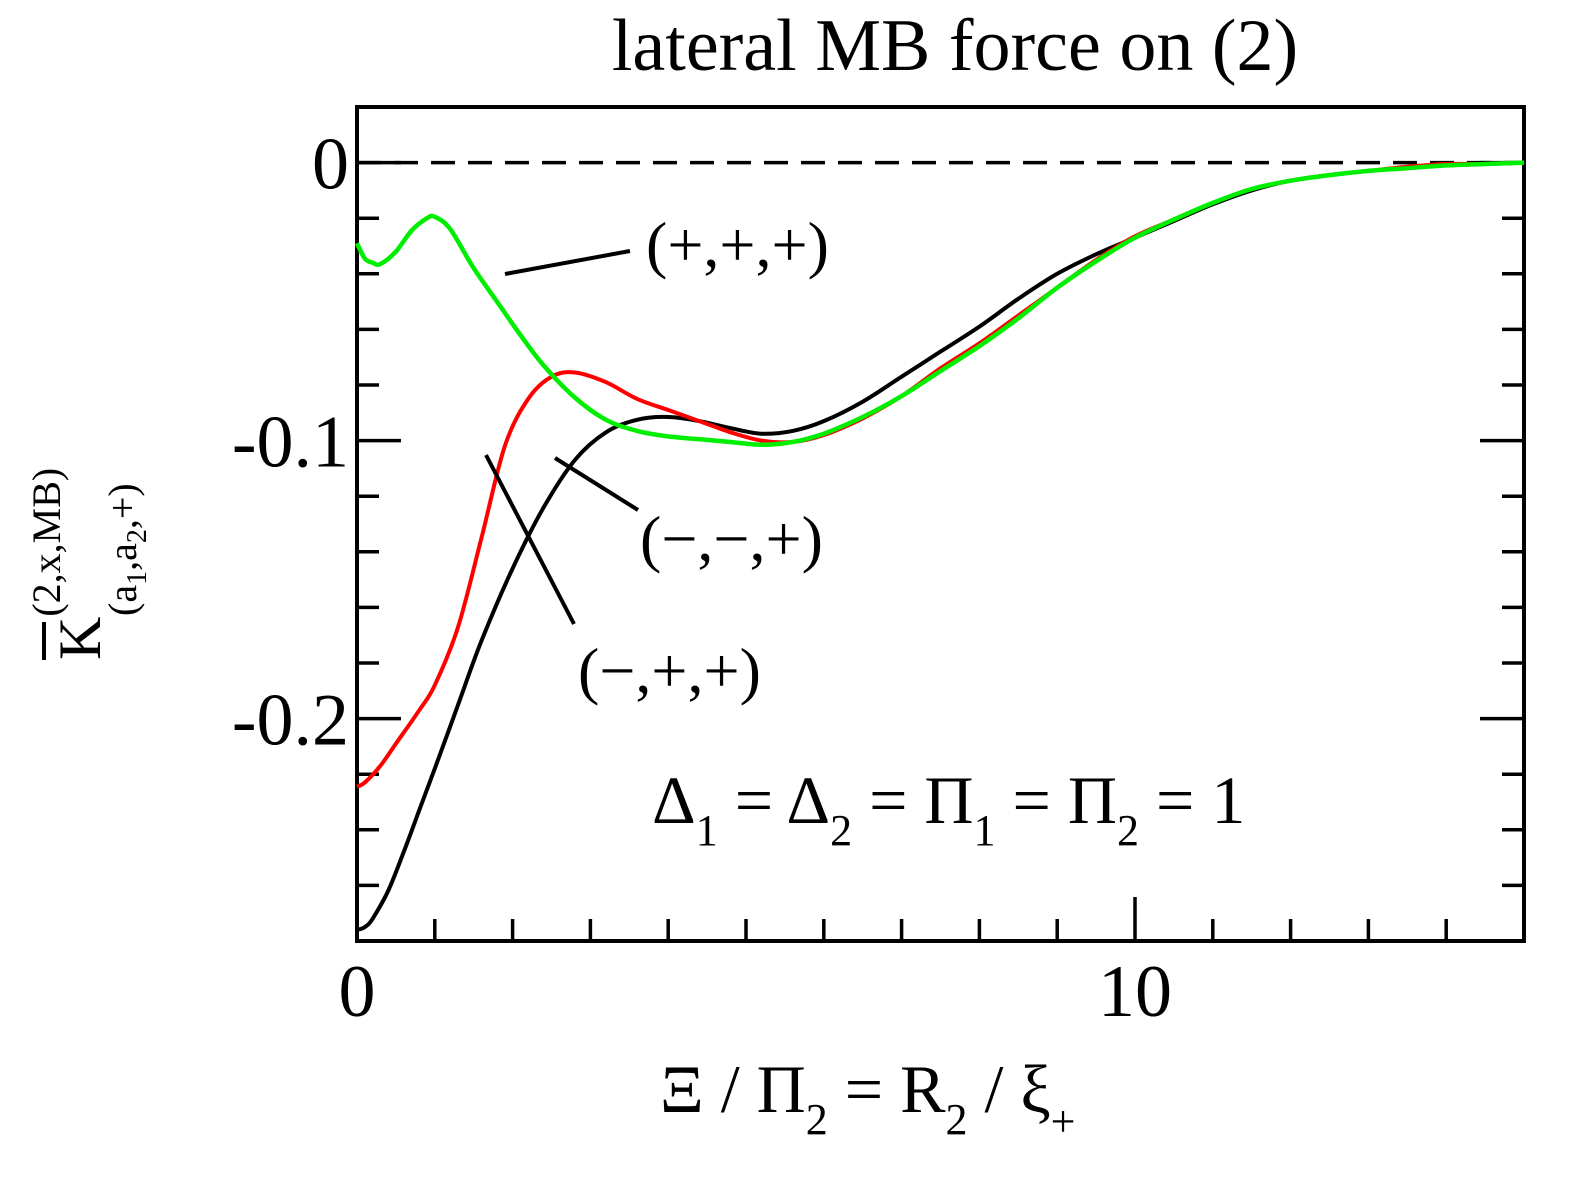  I want to click on y-axis-label: K(2,x,MB) (a1,a2,+), so click(88, 564).